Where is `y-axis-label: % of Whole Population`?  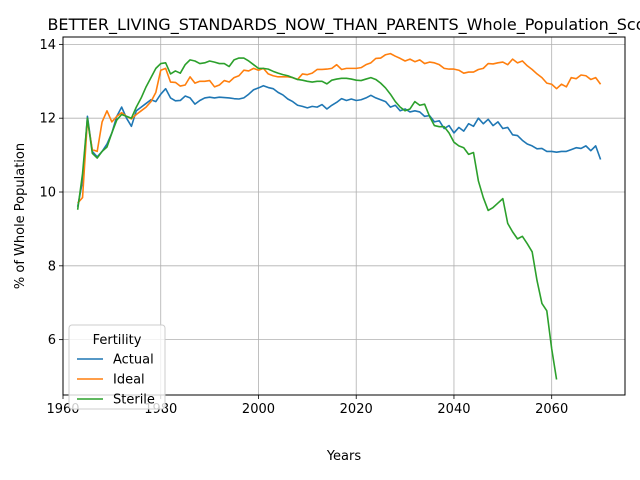
y-axis-label: % of Whole Population is located at coordinates (20, 216).